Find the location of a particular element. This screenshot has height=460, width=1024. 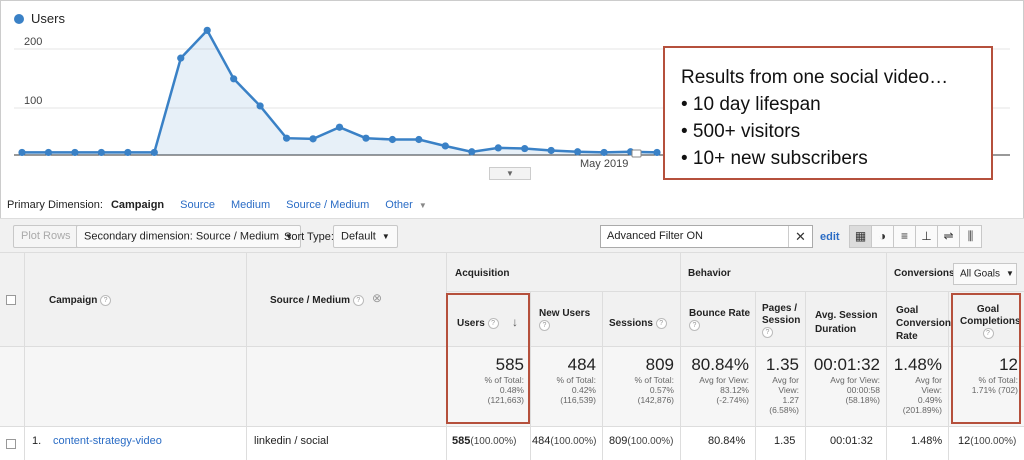

pie-view-icon: ◑ is located at coordinates (882, 236).